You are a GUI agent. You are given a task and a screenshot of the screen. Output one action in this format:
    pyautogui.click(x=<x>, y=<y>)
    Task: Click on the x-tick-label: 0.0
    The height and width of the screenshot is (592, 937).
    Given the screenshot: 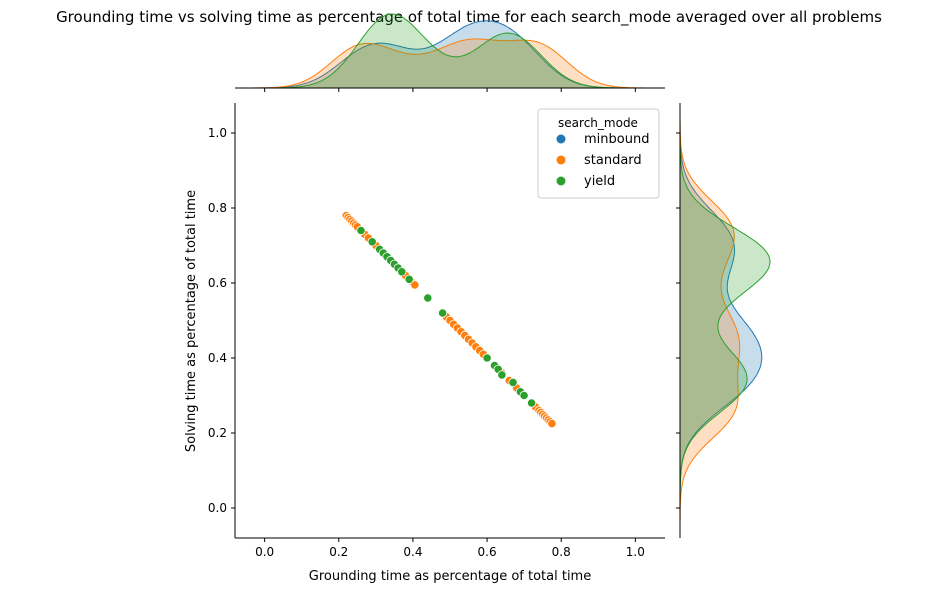 What is the action you would take?
    pyautogui.click(x=264, y=552)
    